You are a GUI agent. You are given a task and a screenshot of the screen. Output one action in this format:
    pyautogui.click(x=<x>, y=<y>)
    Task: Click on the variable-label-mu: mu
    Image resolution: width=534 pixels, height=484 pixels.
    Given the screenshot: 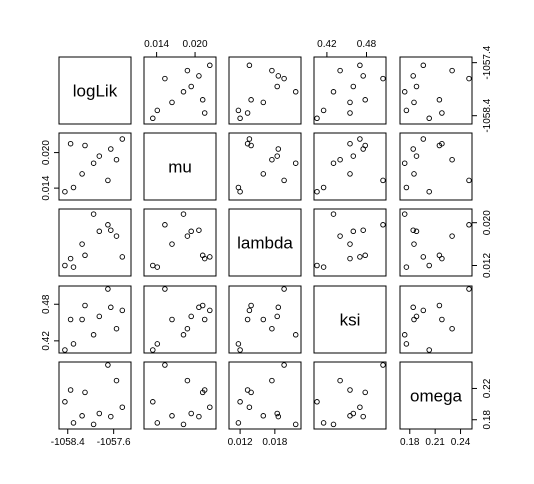 What is the action you would take?
    pyautogui.click(x=180, y=167)
    